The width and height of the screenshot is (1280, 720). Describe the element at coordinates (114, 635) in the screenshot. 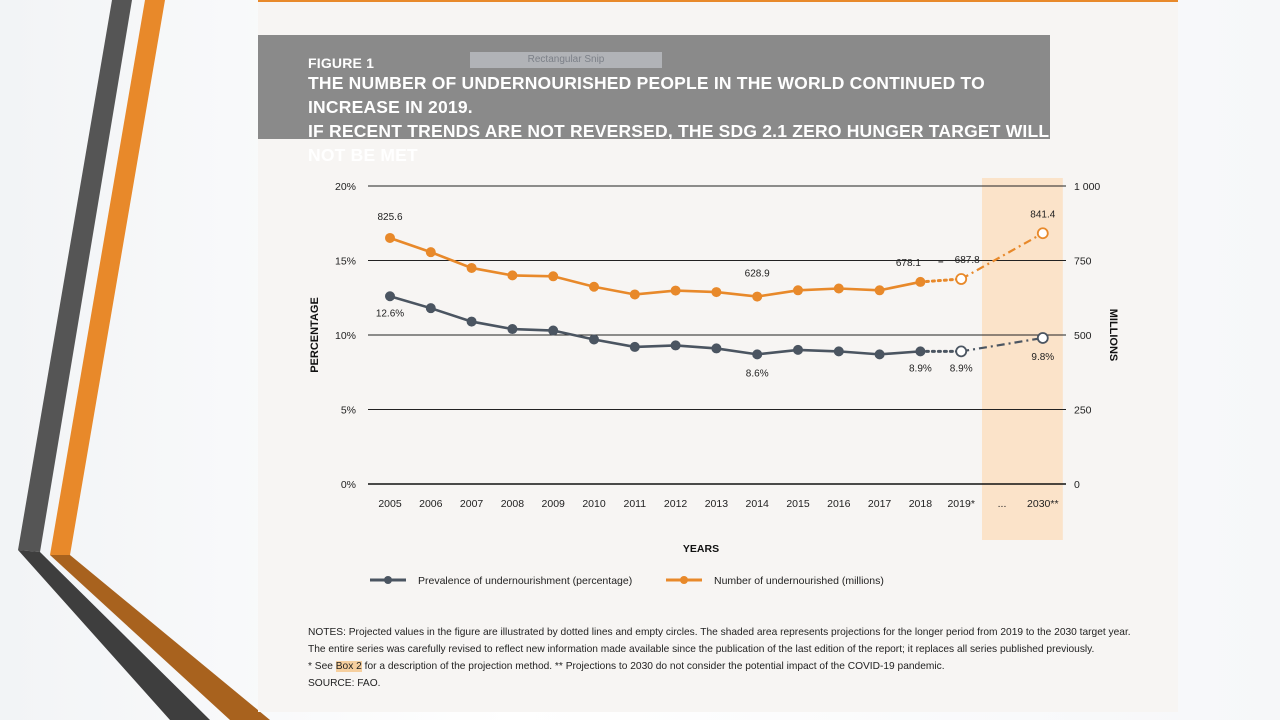

I see `deco-dark-lower` at that location.